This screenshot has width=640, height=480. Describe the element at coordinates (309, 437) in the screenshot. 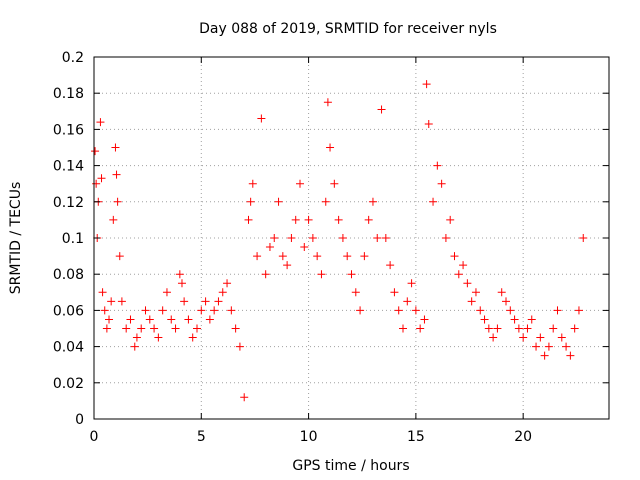

I see `x-tick-label: 10` at that location.